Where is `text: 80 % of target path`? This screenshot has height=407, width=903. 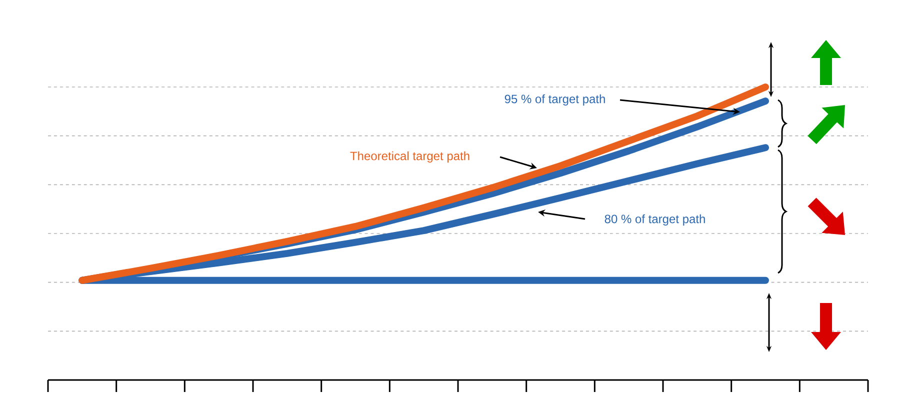 text: 80 % of target path is located at coordinates (654, 220).